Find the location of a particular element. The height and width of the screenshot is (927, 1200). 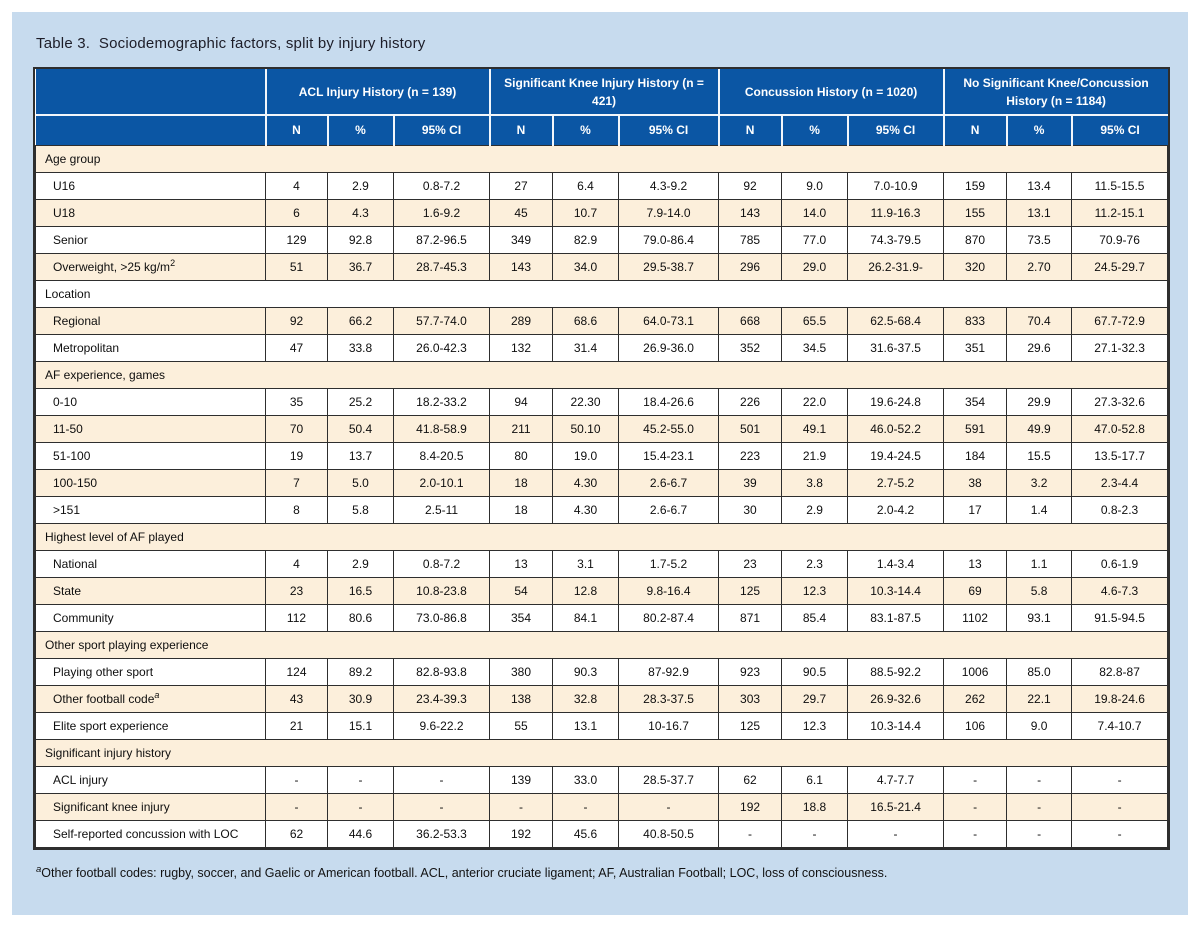

cell-value: 80.6 is located at coordinates (360, 617).